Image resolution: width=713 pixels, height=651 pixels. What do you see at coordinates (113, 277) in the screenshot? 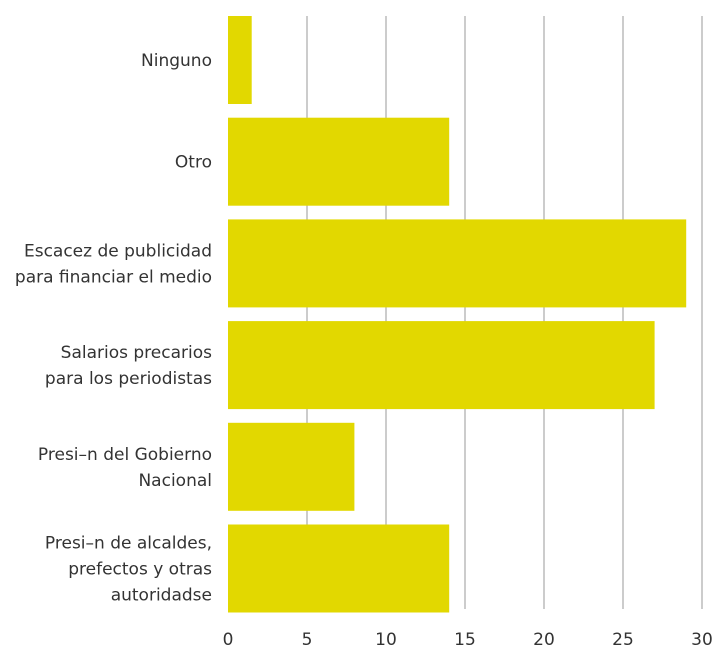
I see `category-label: para financiar el medio` at bounding box center [113, 277].